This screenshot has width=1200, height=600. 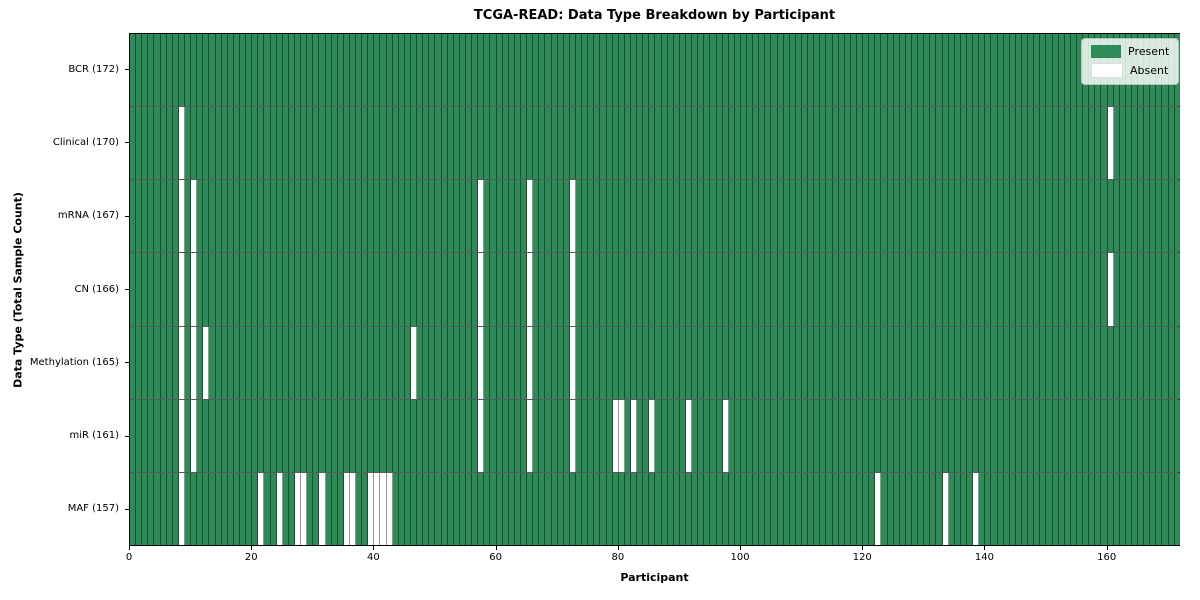 What do you see at coordinates (127, 363) in the screenshot?
I see `y-tick` at bounding box center [127, 363].